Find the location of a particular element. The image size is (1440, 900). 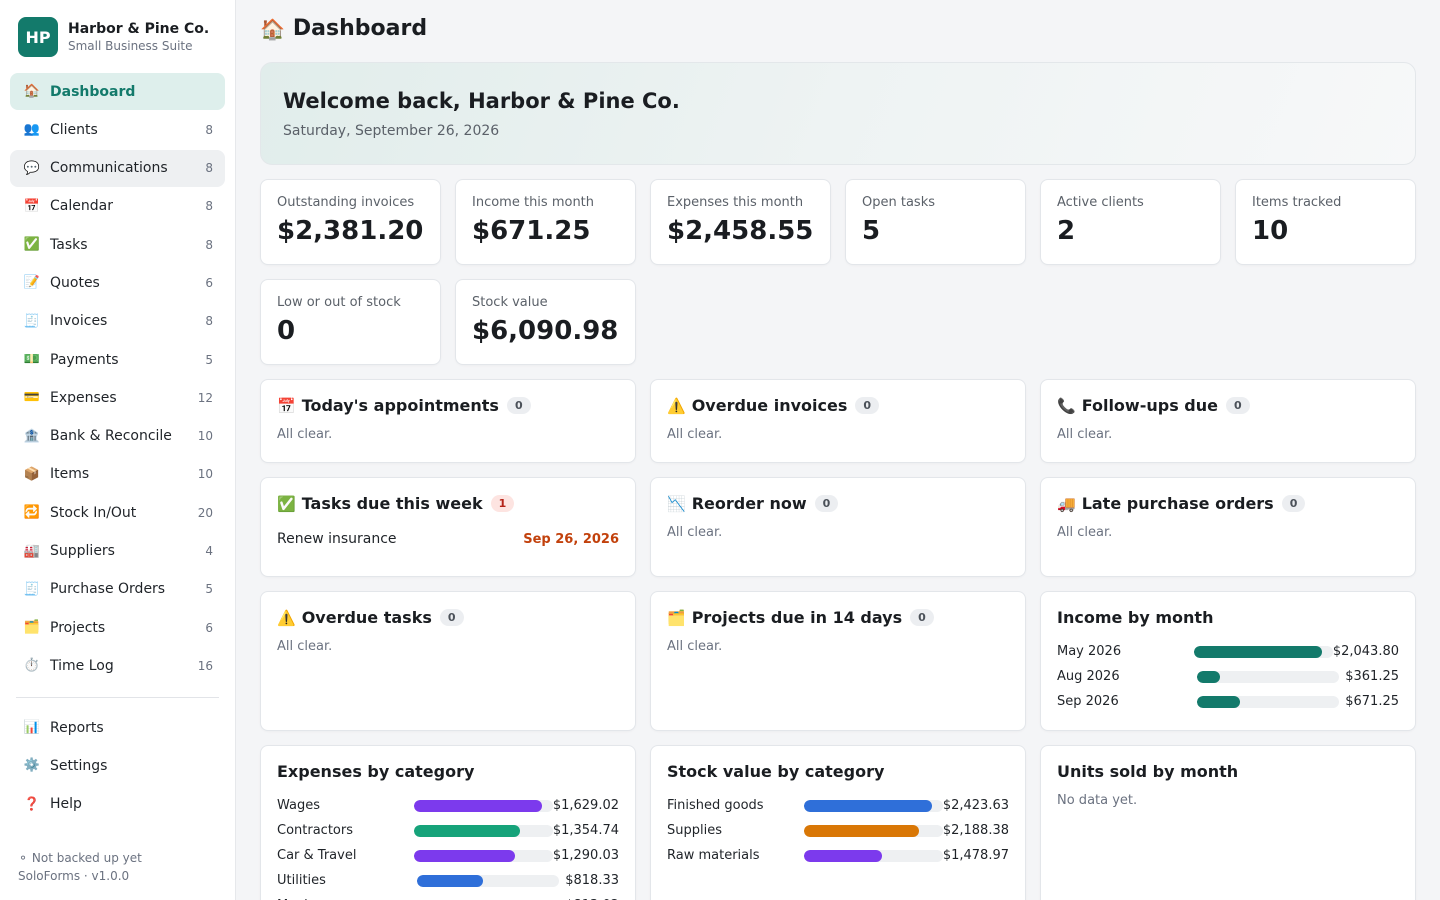

sidebar-item-communications: 💬 Communications 8 is located at coordinates (117, 168).